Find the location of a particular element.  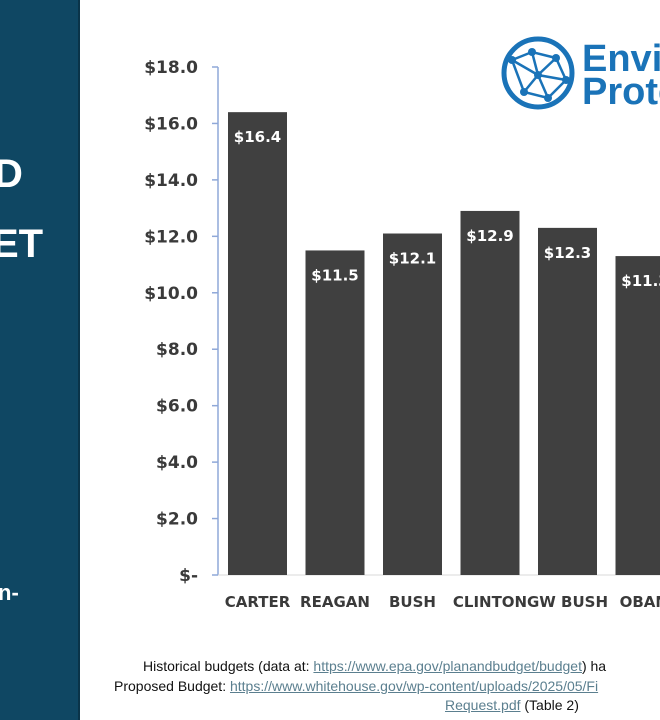

network-nodes-icon is located at coordinates (539, 75).